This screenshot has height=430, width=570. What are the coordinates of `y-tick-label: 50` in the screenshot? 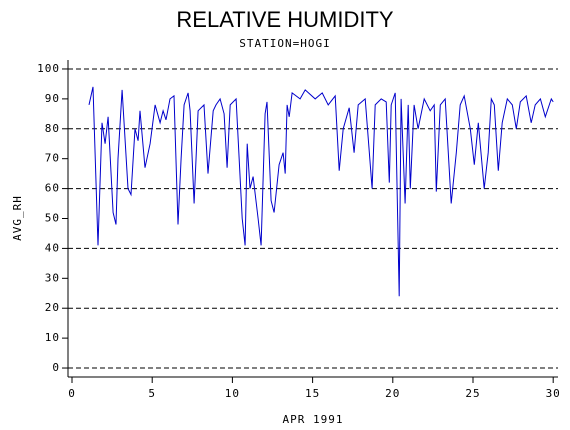 It's located at (52, 218).